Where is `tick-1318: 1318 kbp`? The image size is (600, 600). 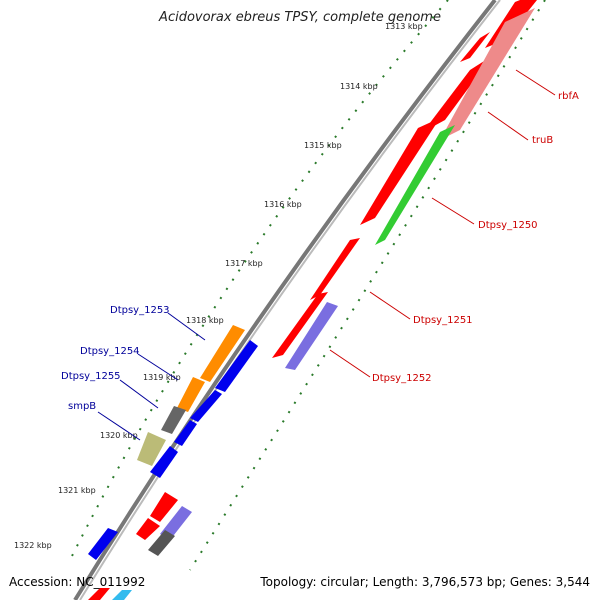
tick-1318: 1318 kbp is located at coordinates (205, 320).